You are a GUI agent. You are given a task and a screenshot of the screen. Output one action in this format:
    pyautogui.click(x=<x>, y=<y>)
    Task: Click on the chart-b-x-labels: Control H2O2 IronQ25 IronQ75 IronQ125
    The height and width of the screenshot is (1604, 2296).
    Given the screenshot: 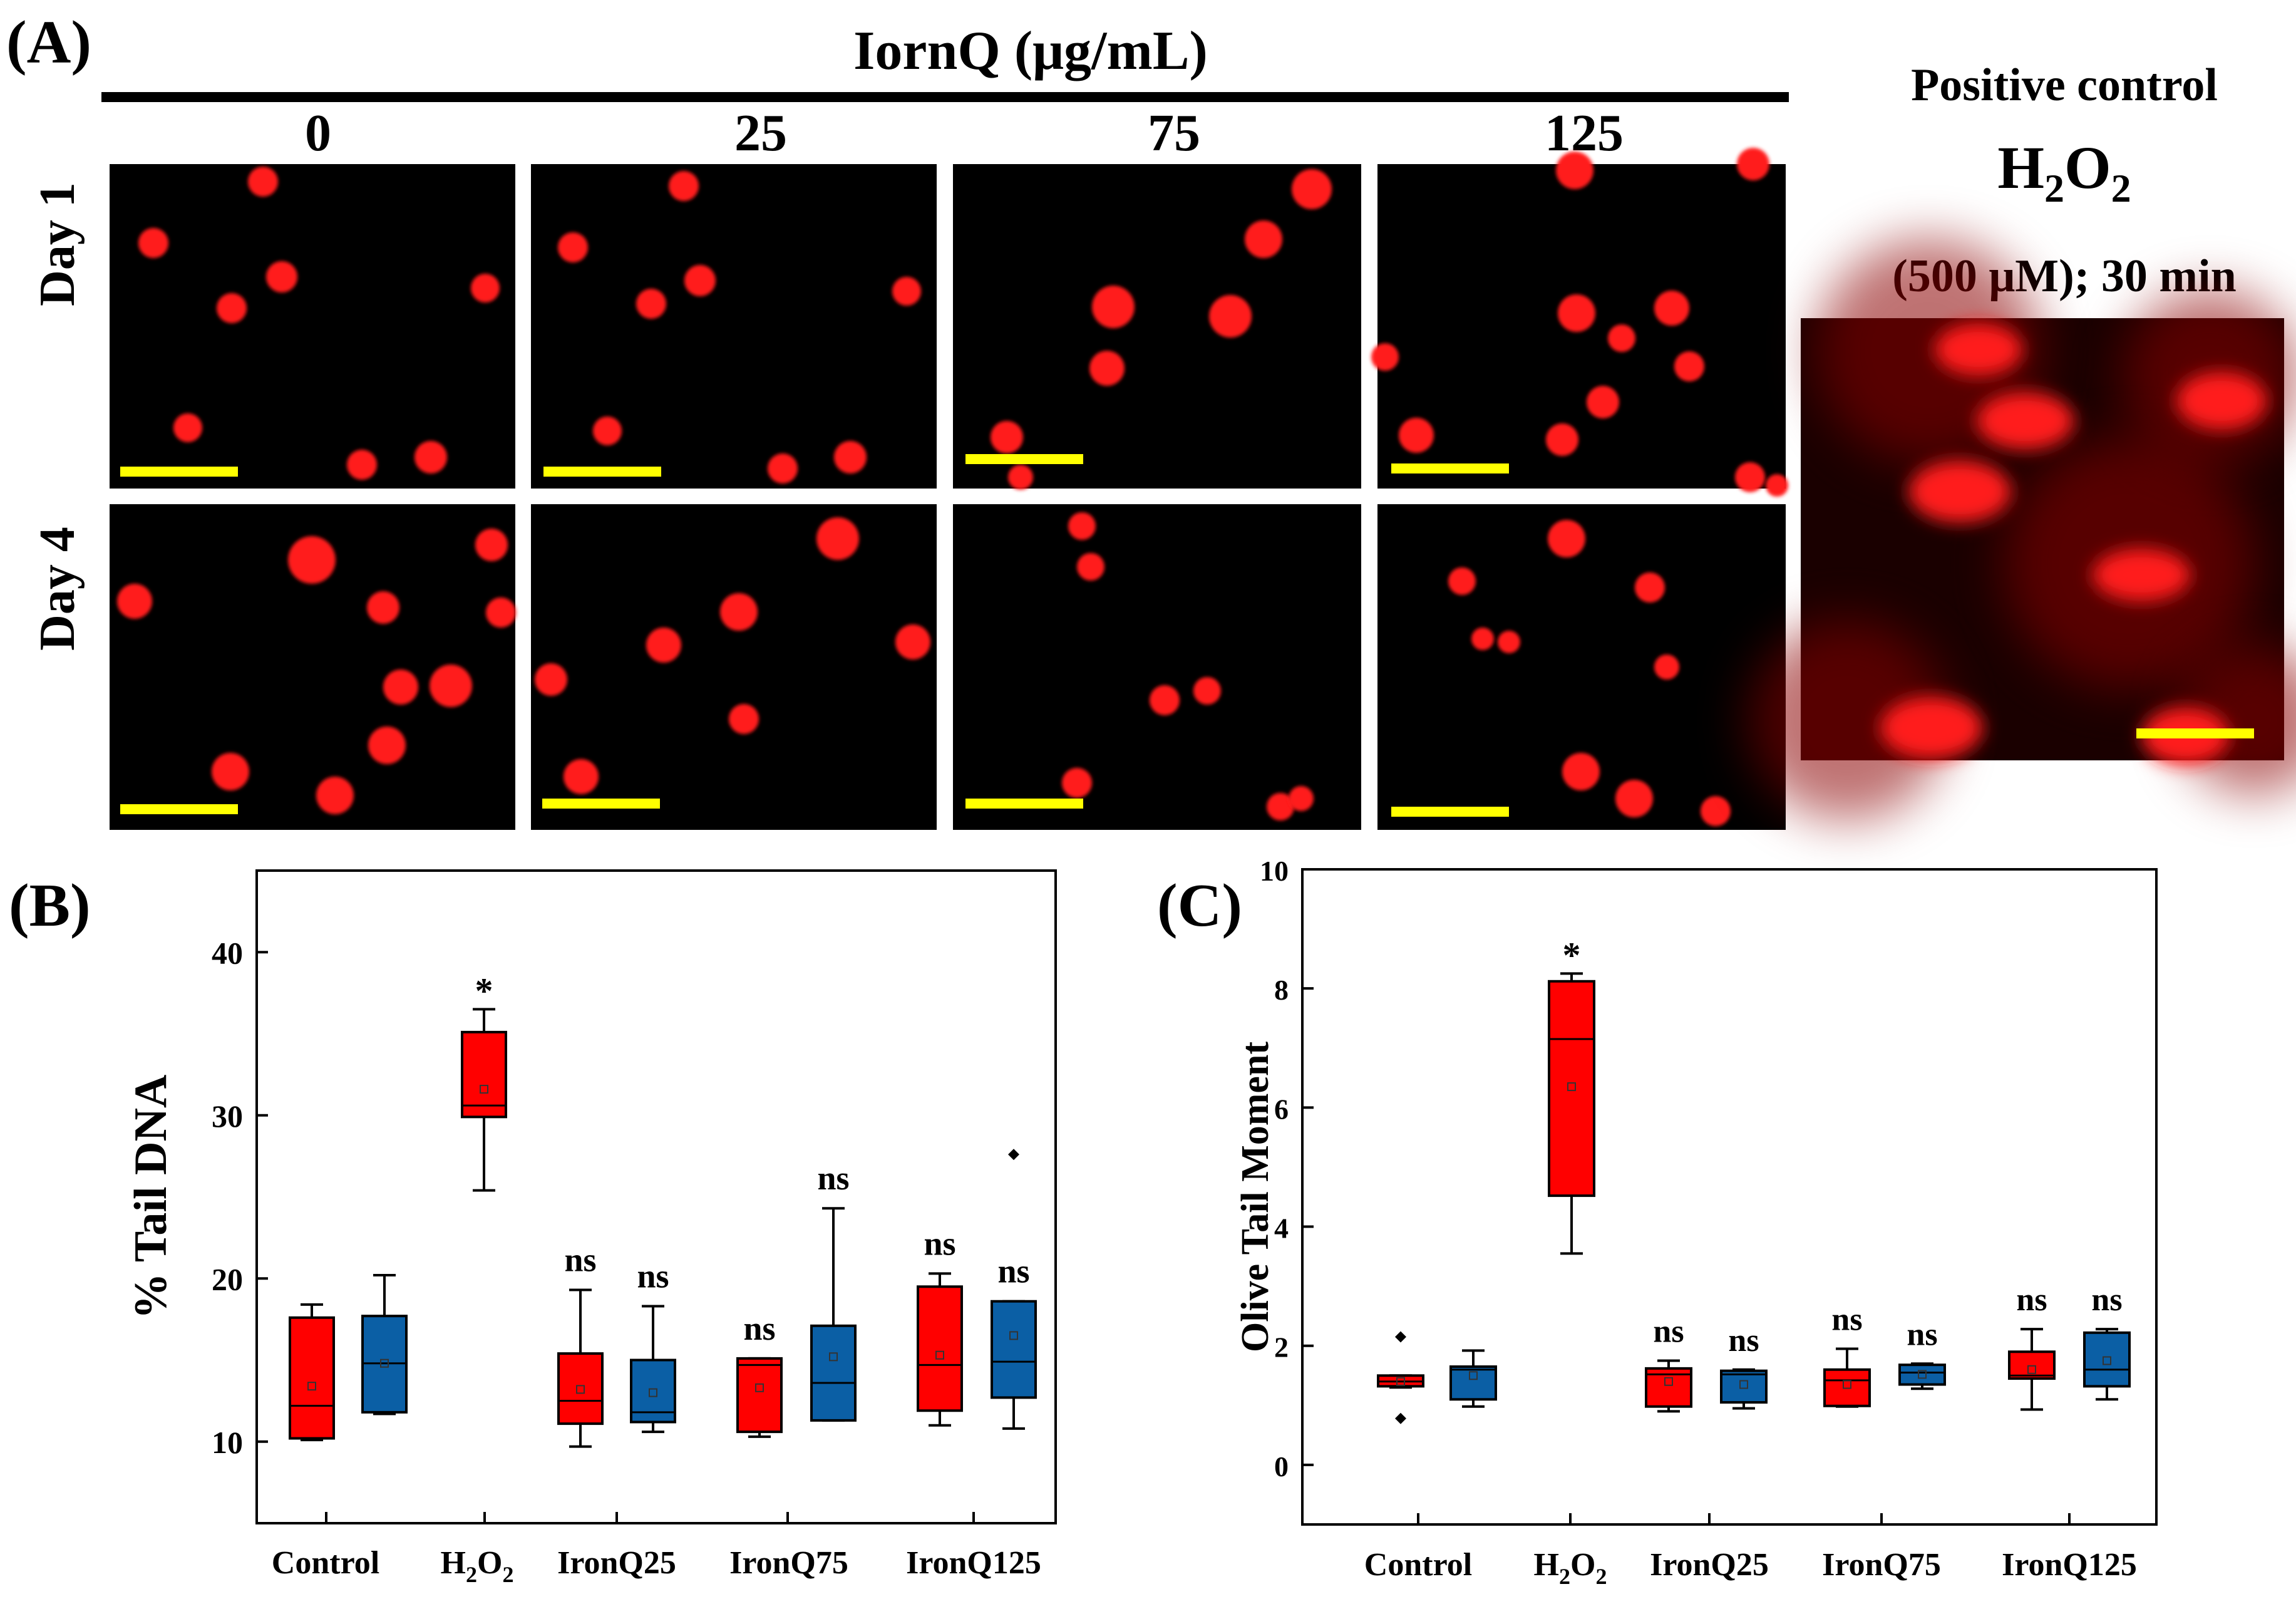 What is the action you would take?
    pyautogui.click(x=656, y=1566)
    